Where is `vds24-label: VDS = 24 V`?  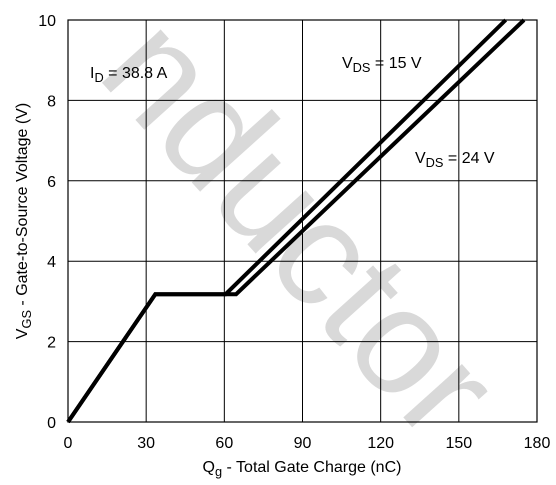 vds24-label: VDS = 24 V is located at coordinates (455, 160).